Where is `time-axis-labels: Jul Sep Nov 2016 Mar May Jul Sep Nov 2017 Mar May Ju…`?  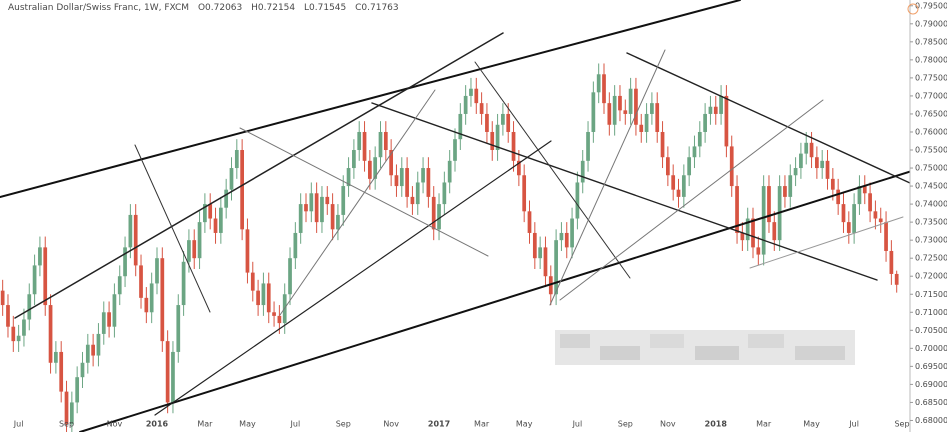
time-axis-labels: Jul Sep Nov 2016 Mar May Jul Sep Nov 2017 Mar May Ju… is located at coordinates (461, 424).